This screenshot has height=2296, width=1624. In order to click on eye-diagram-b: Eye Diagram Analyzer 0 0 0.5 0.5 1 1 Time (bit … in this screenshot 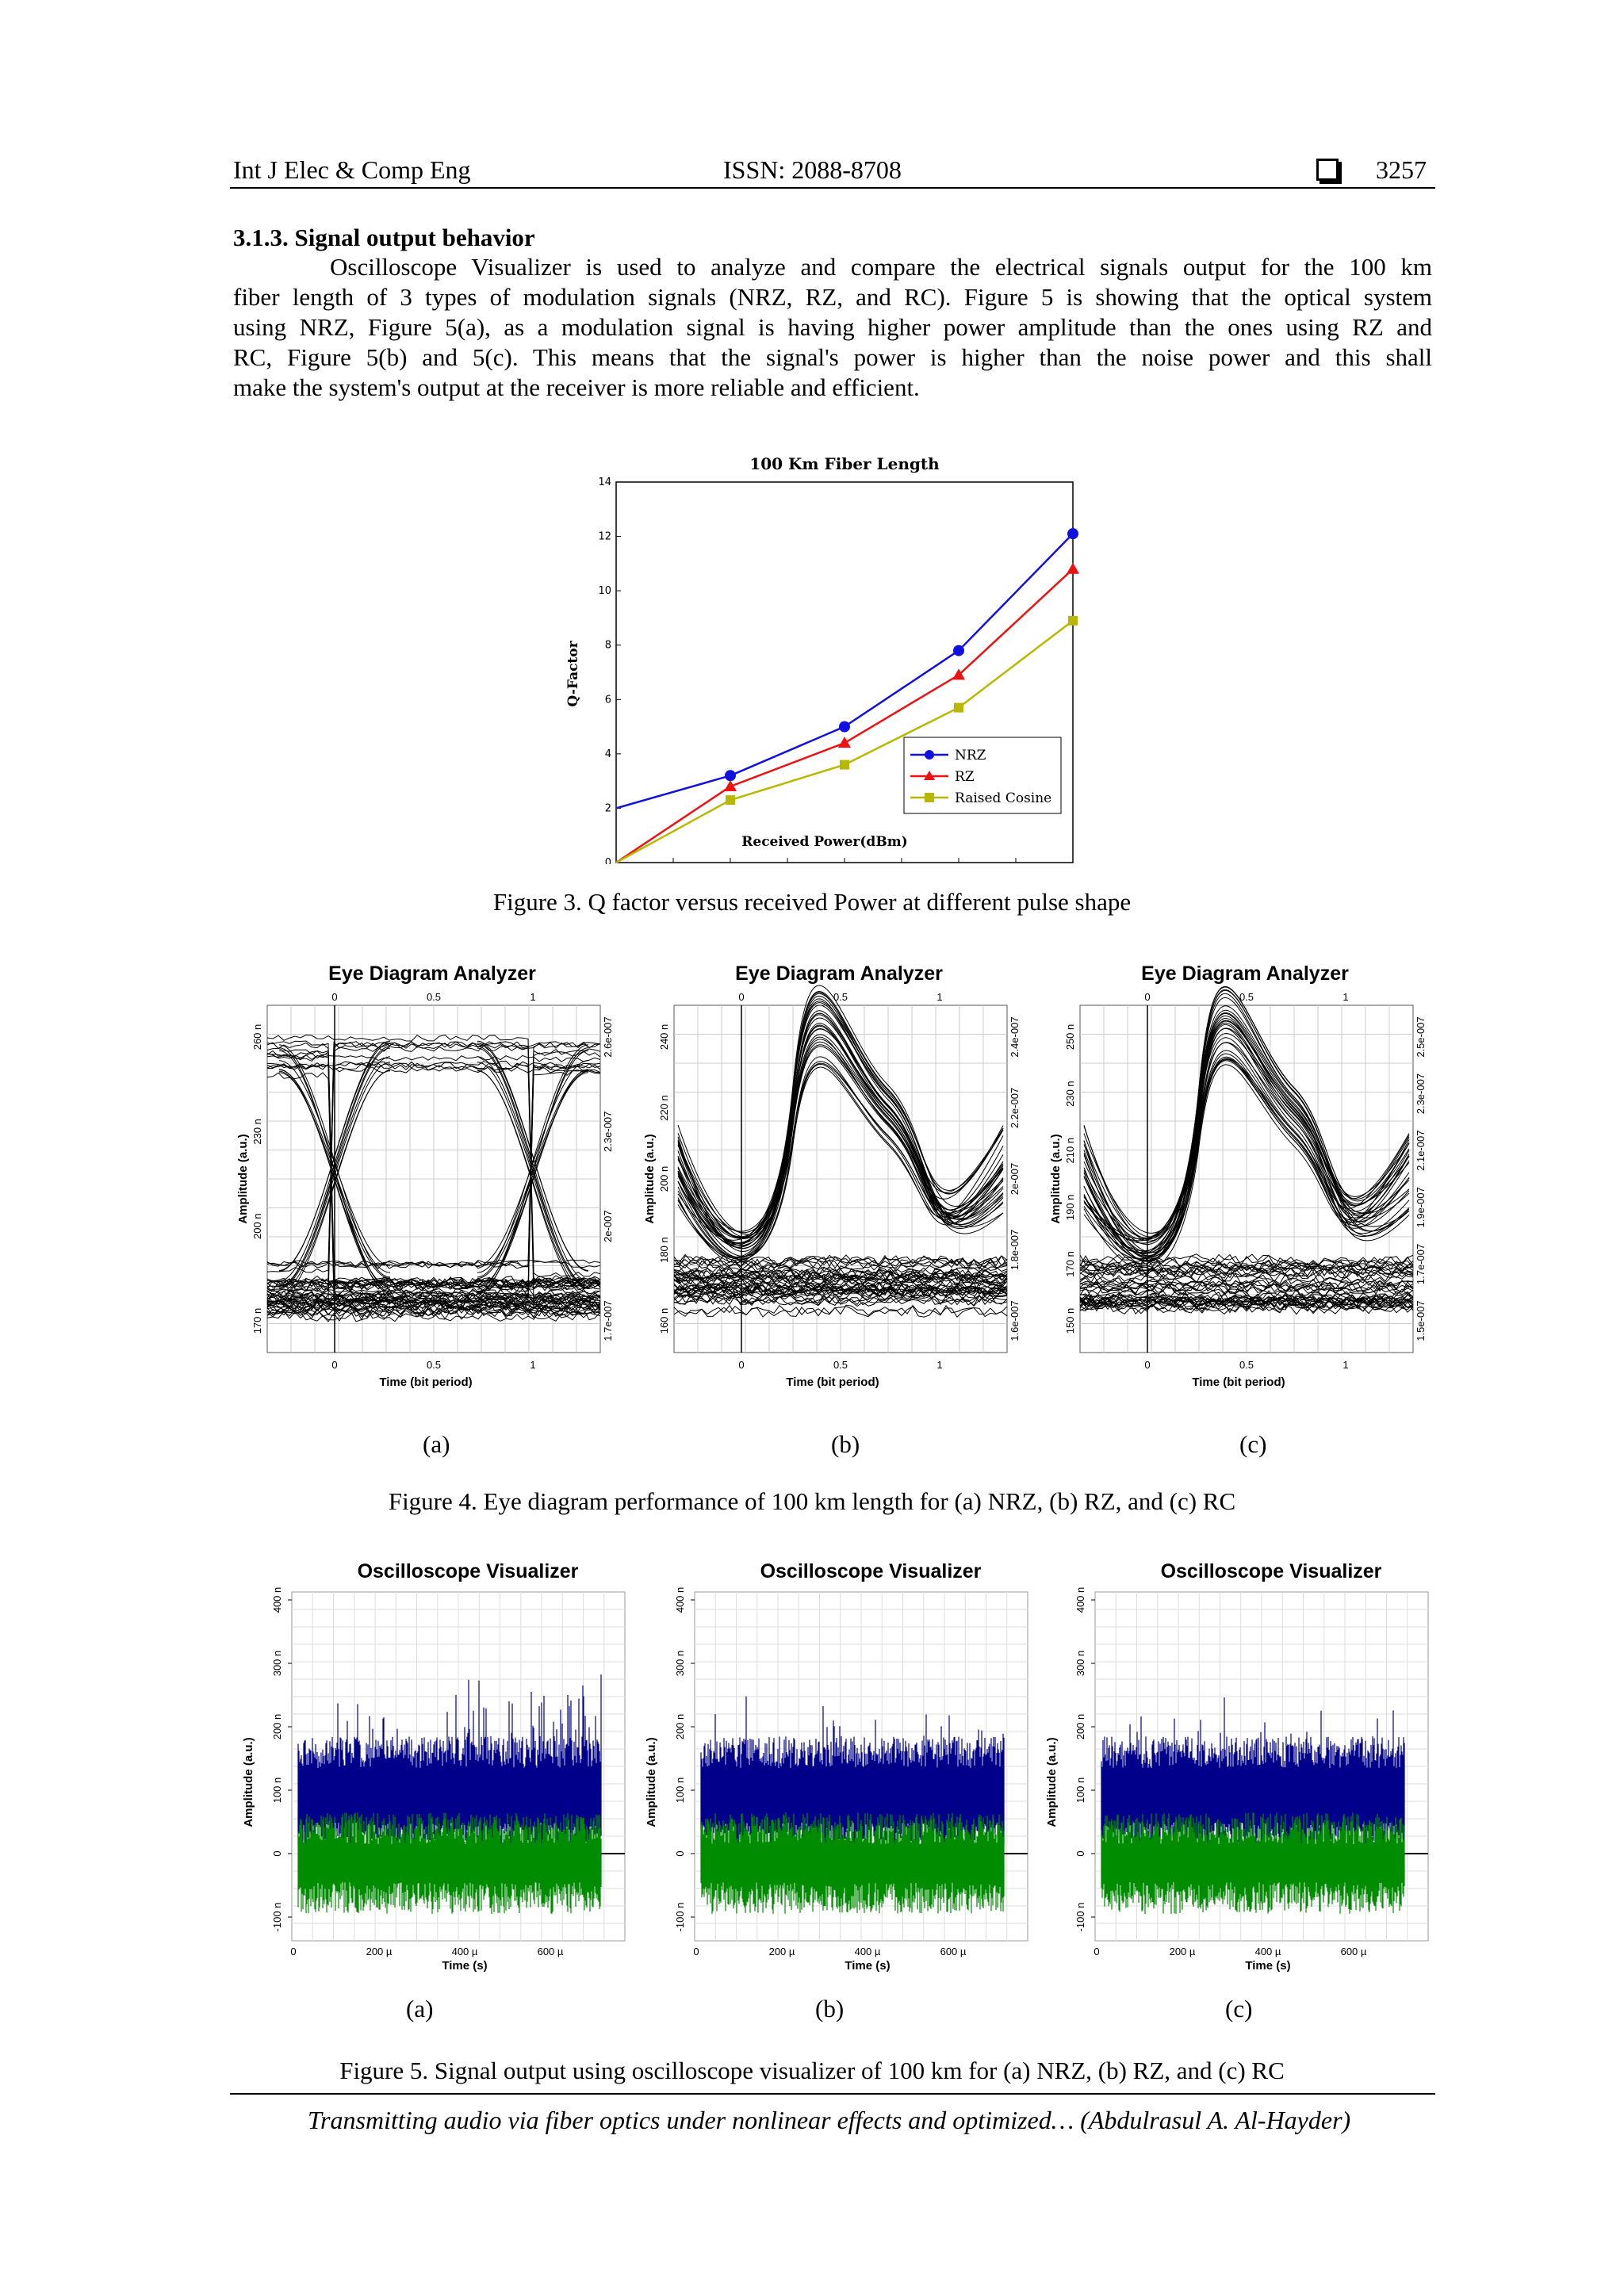, I will do `click(832, 1176)`.